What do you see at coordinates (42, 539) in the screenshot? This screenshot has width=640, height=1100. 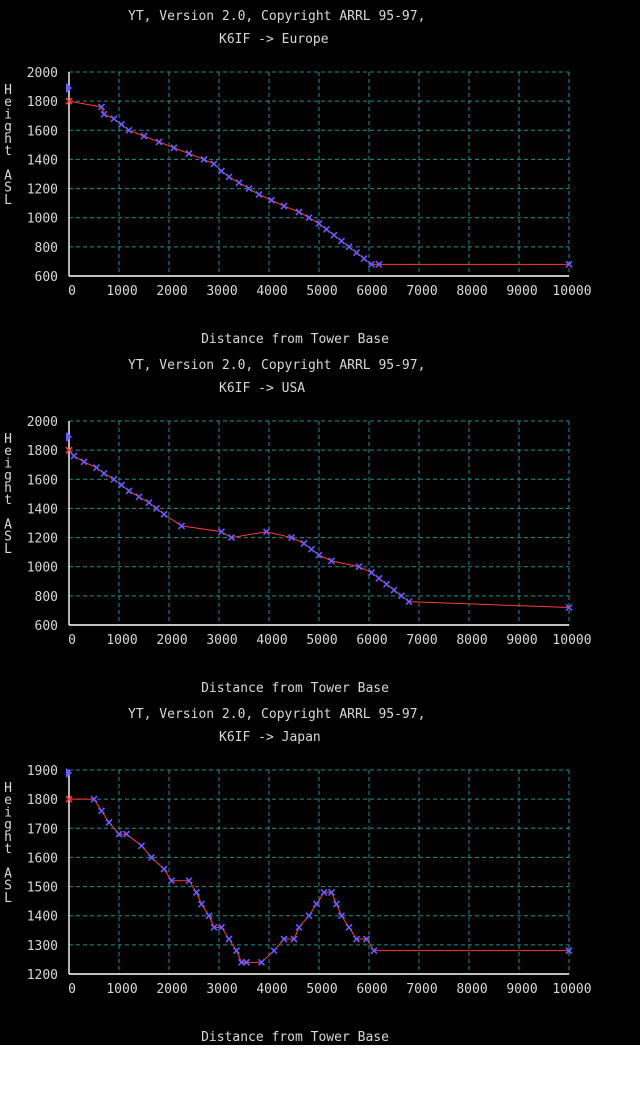 I see `y-tick-label: 1200` at bounding box center [42, 539].